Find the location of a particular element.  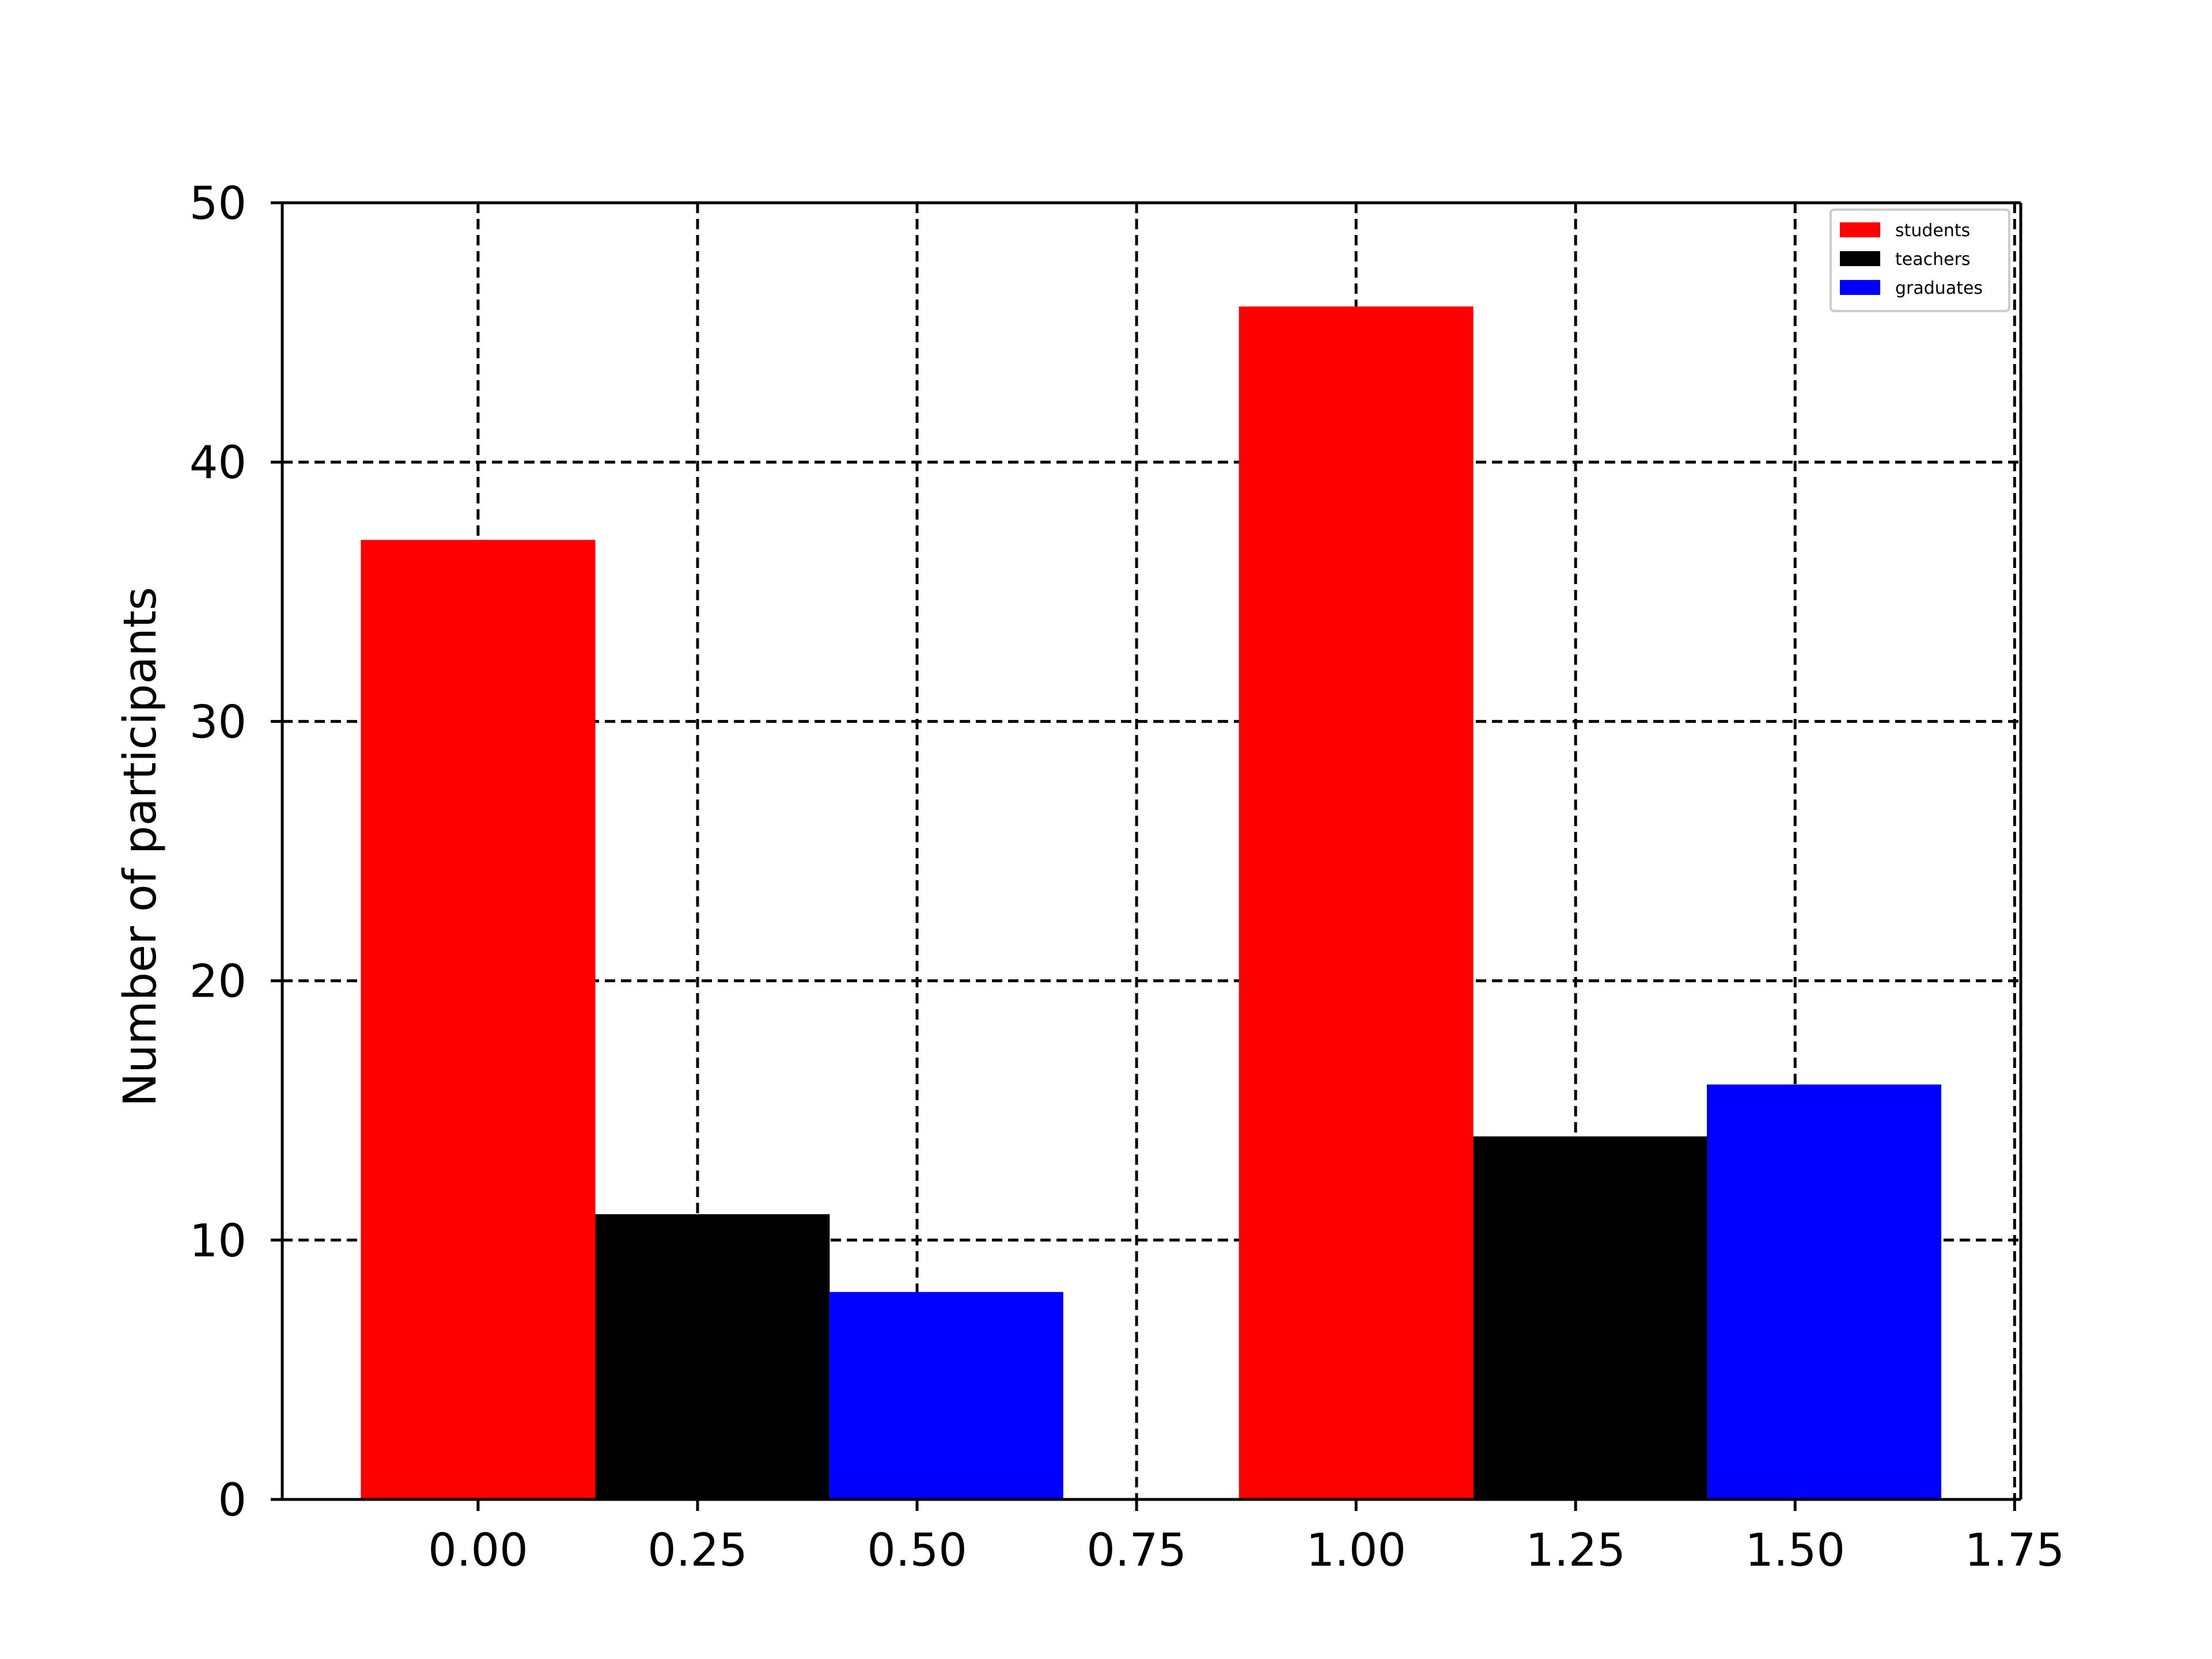

x-tick-label-1: 0.25 is located at coordinates (697, 1551).